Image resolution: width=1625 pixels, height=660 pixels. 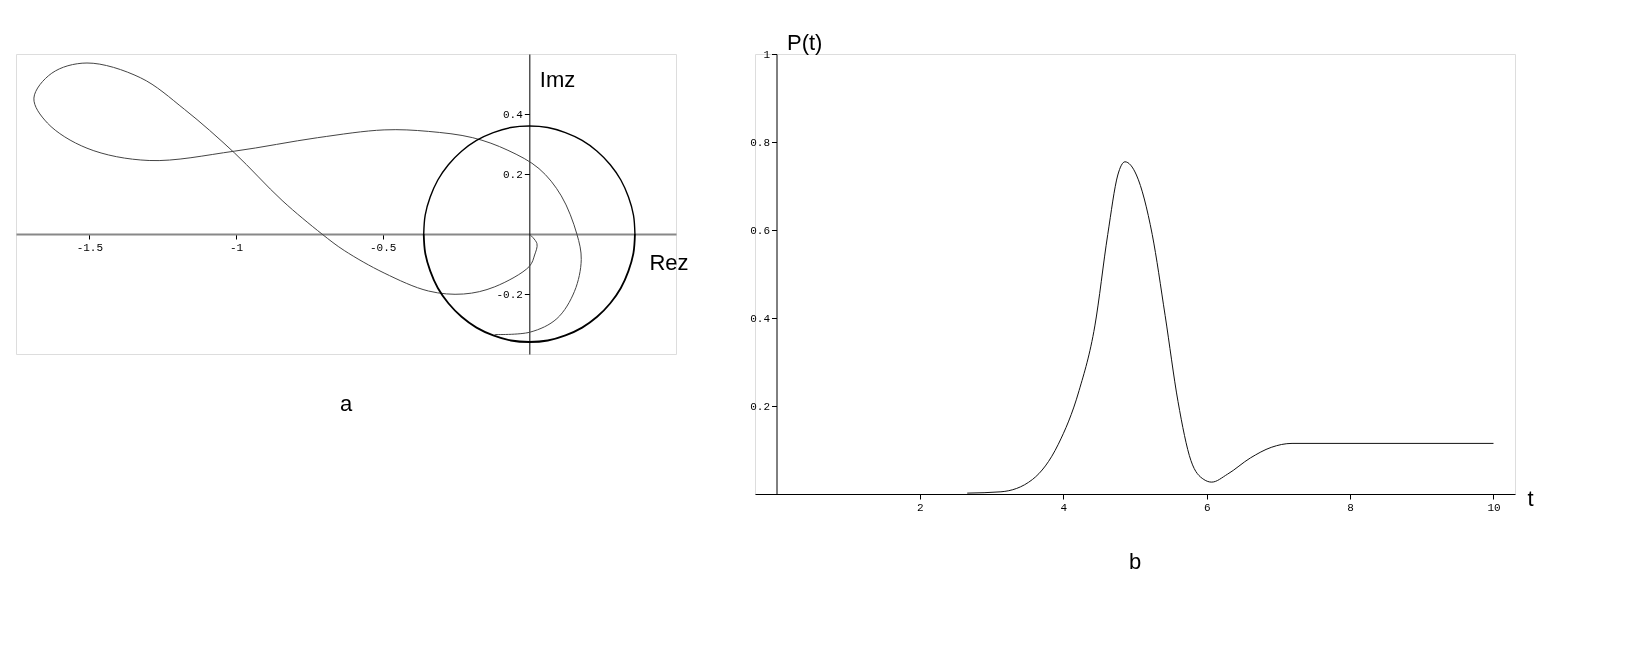 I want to click on y-tick-label: 1, so click(x=767, y=54).